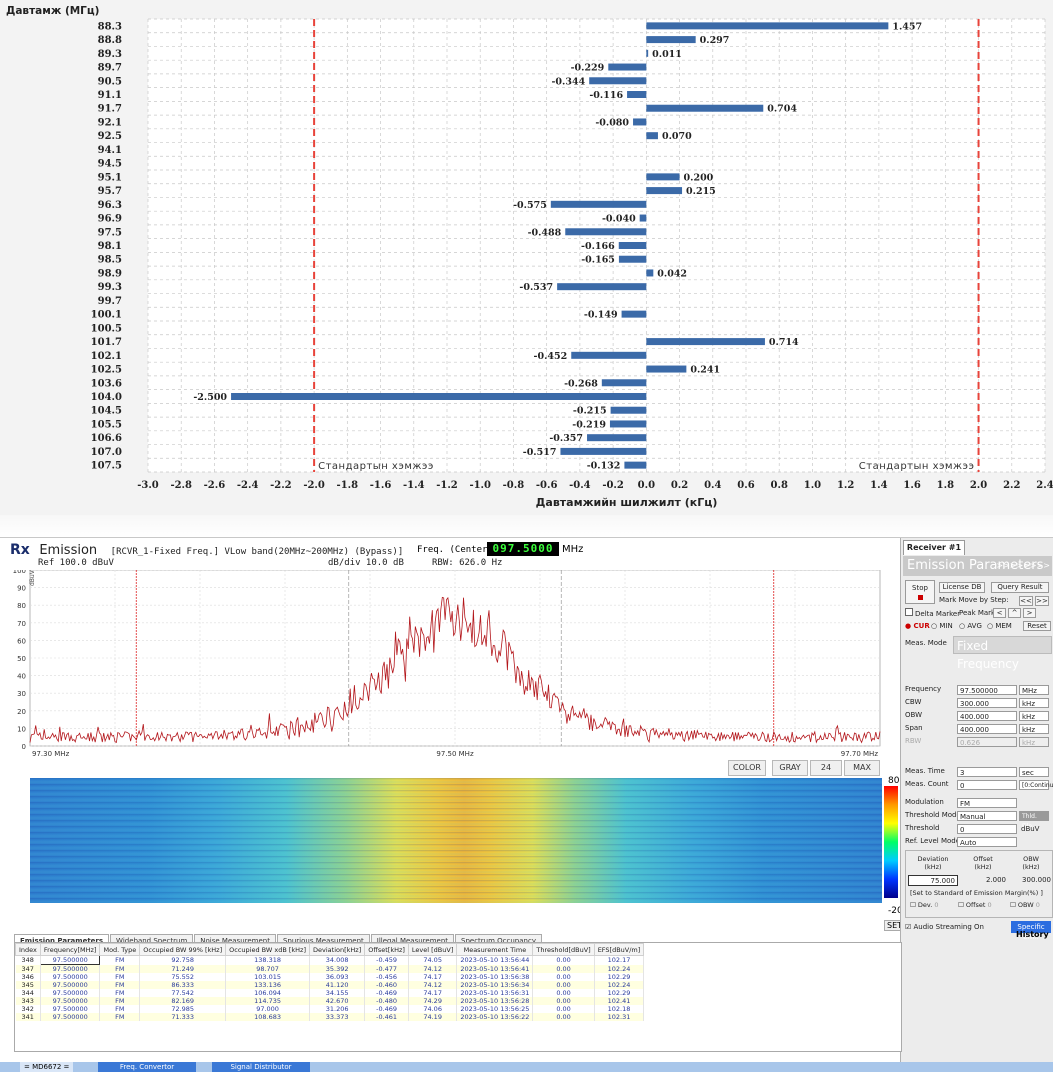  I want to click on peak-right-button: >, so click(1029, 613).